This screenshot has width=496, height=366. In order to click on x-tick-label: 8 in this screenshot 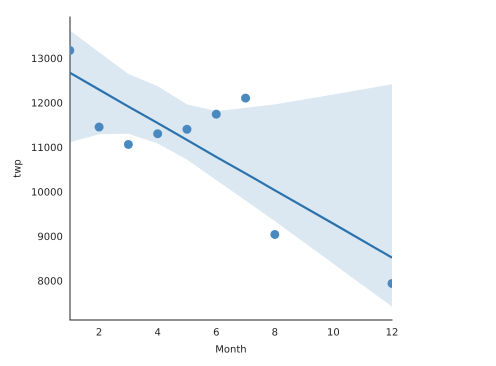, I will do `click(275, 333)`.